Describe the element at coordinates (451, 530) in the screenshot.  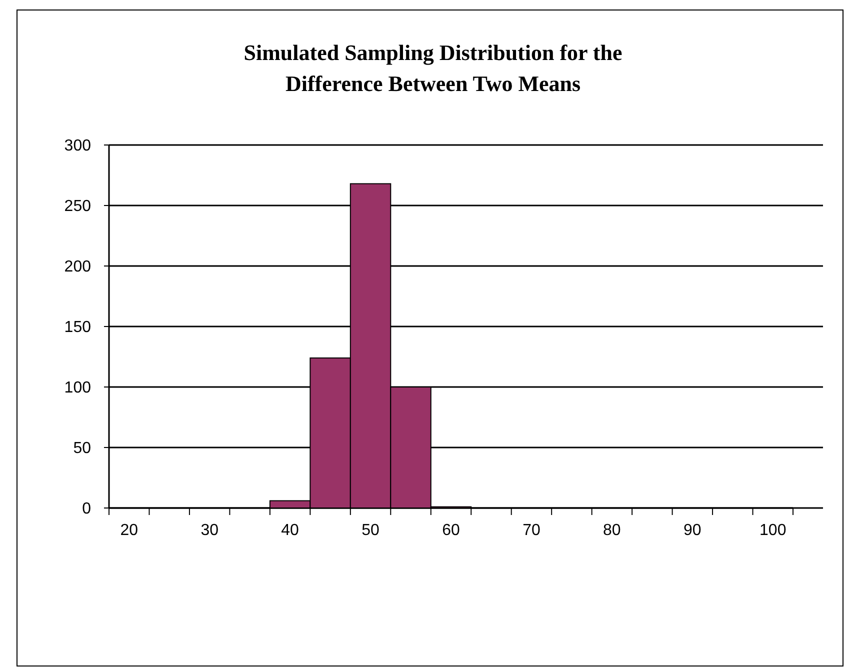
I see `x-tick-label: 60` at that location.